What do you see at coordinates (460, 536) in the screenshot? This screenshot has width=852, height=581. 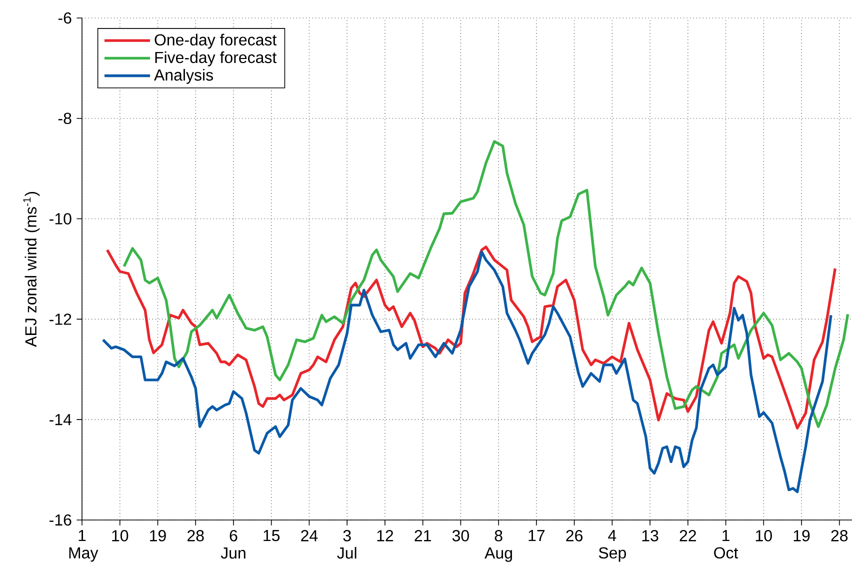 I see `x-tick-label: 30` at bounding box center [460, 536].